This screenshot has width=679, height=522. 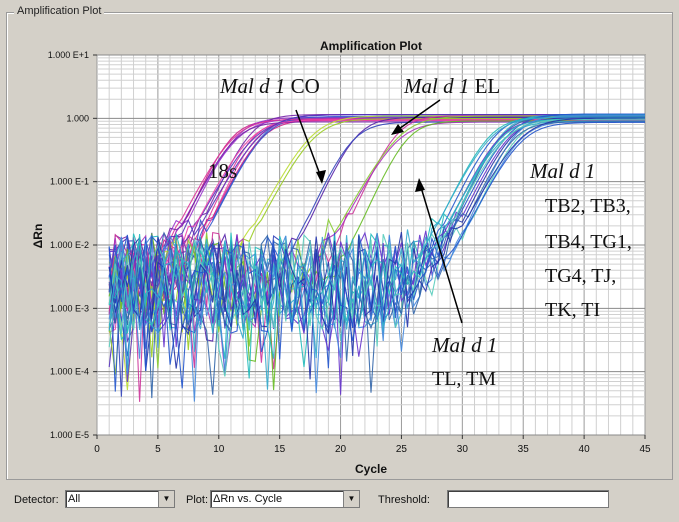 I want to click on arrows, so click(x=379, y=211).